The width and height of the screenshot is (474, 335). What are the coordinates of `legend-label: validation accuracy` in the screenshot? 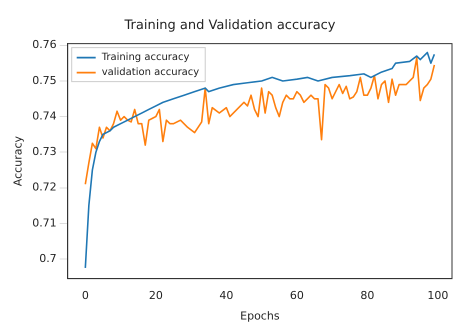 It's located at (151, 72).